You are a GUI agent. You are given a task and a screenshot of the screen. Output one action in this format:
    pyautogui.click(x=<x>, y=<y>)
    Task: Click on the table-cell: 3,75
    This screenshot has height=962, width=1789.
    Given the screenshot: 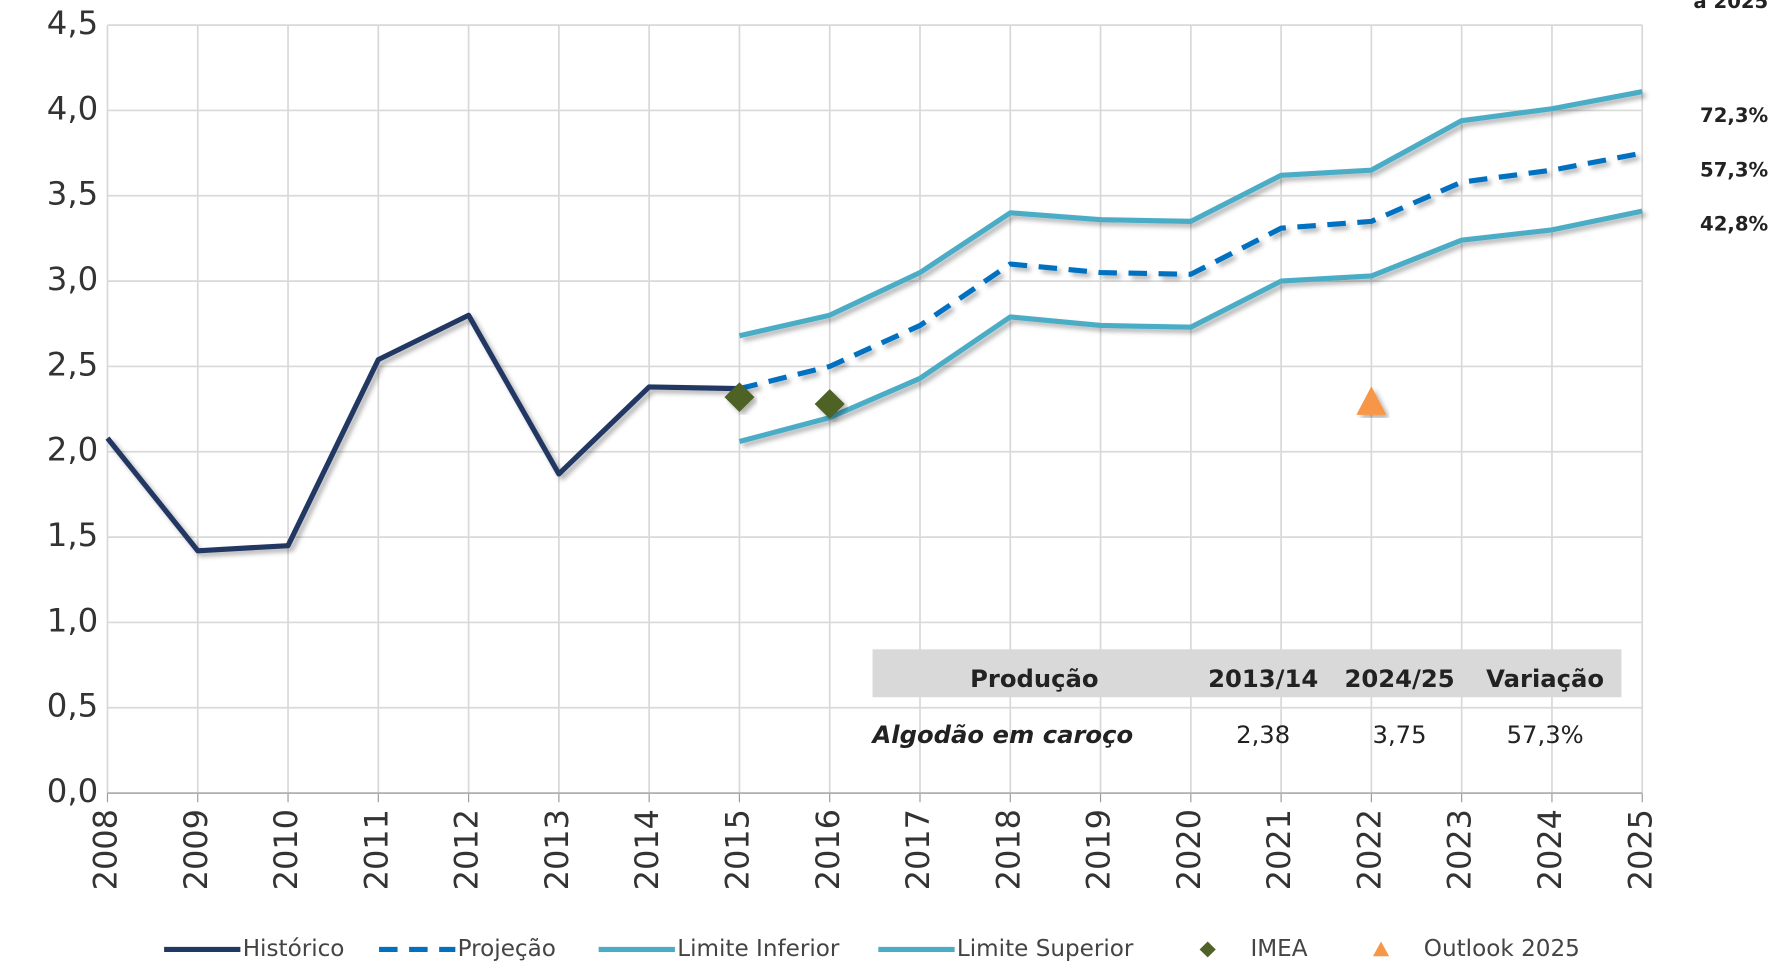 What is the action you would take?
    pyautogui.click(x=1400, y=735)
    